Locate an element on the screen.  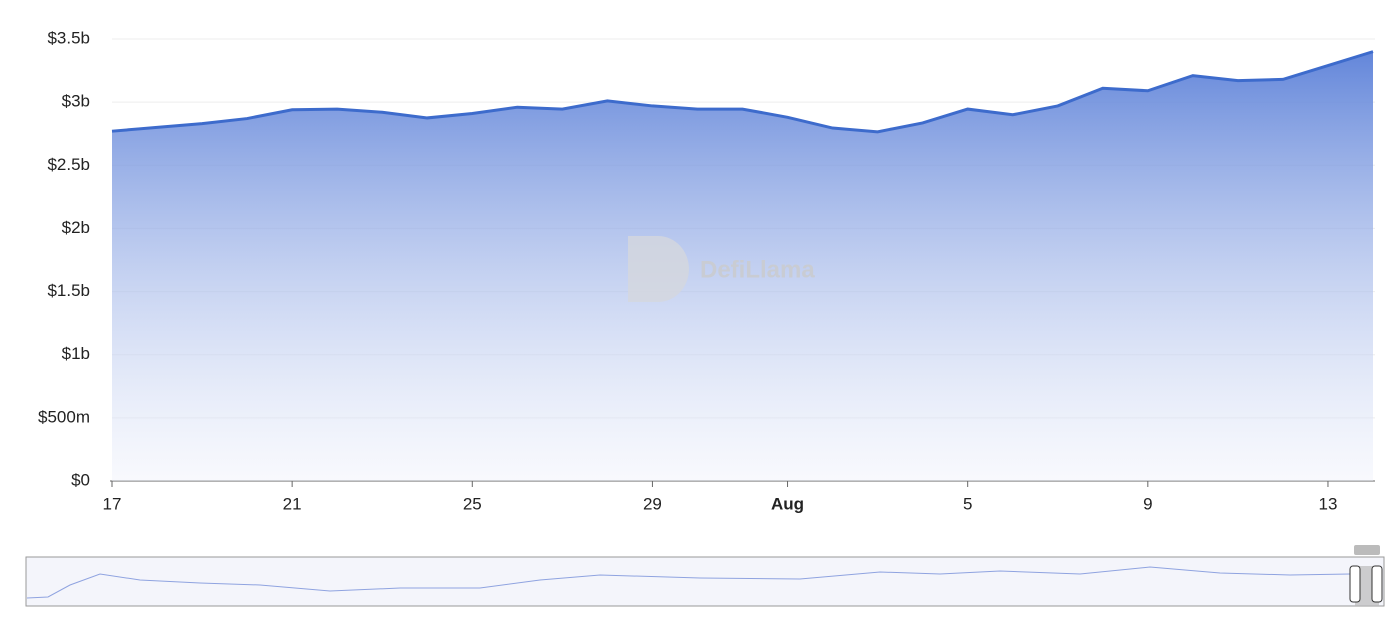
y-tick-label: $1.5b is located at coordinates (68, 290).